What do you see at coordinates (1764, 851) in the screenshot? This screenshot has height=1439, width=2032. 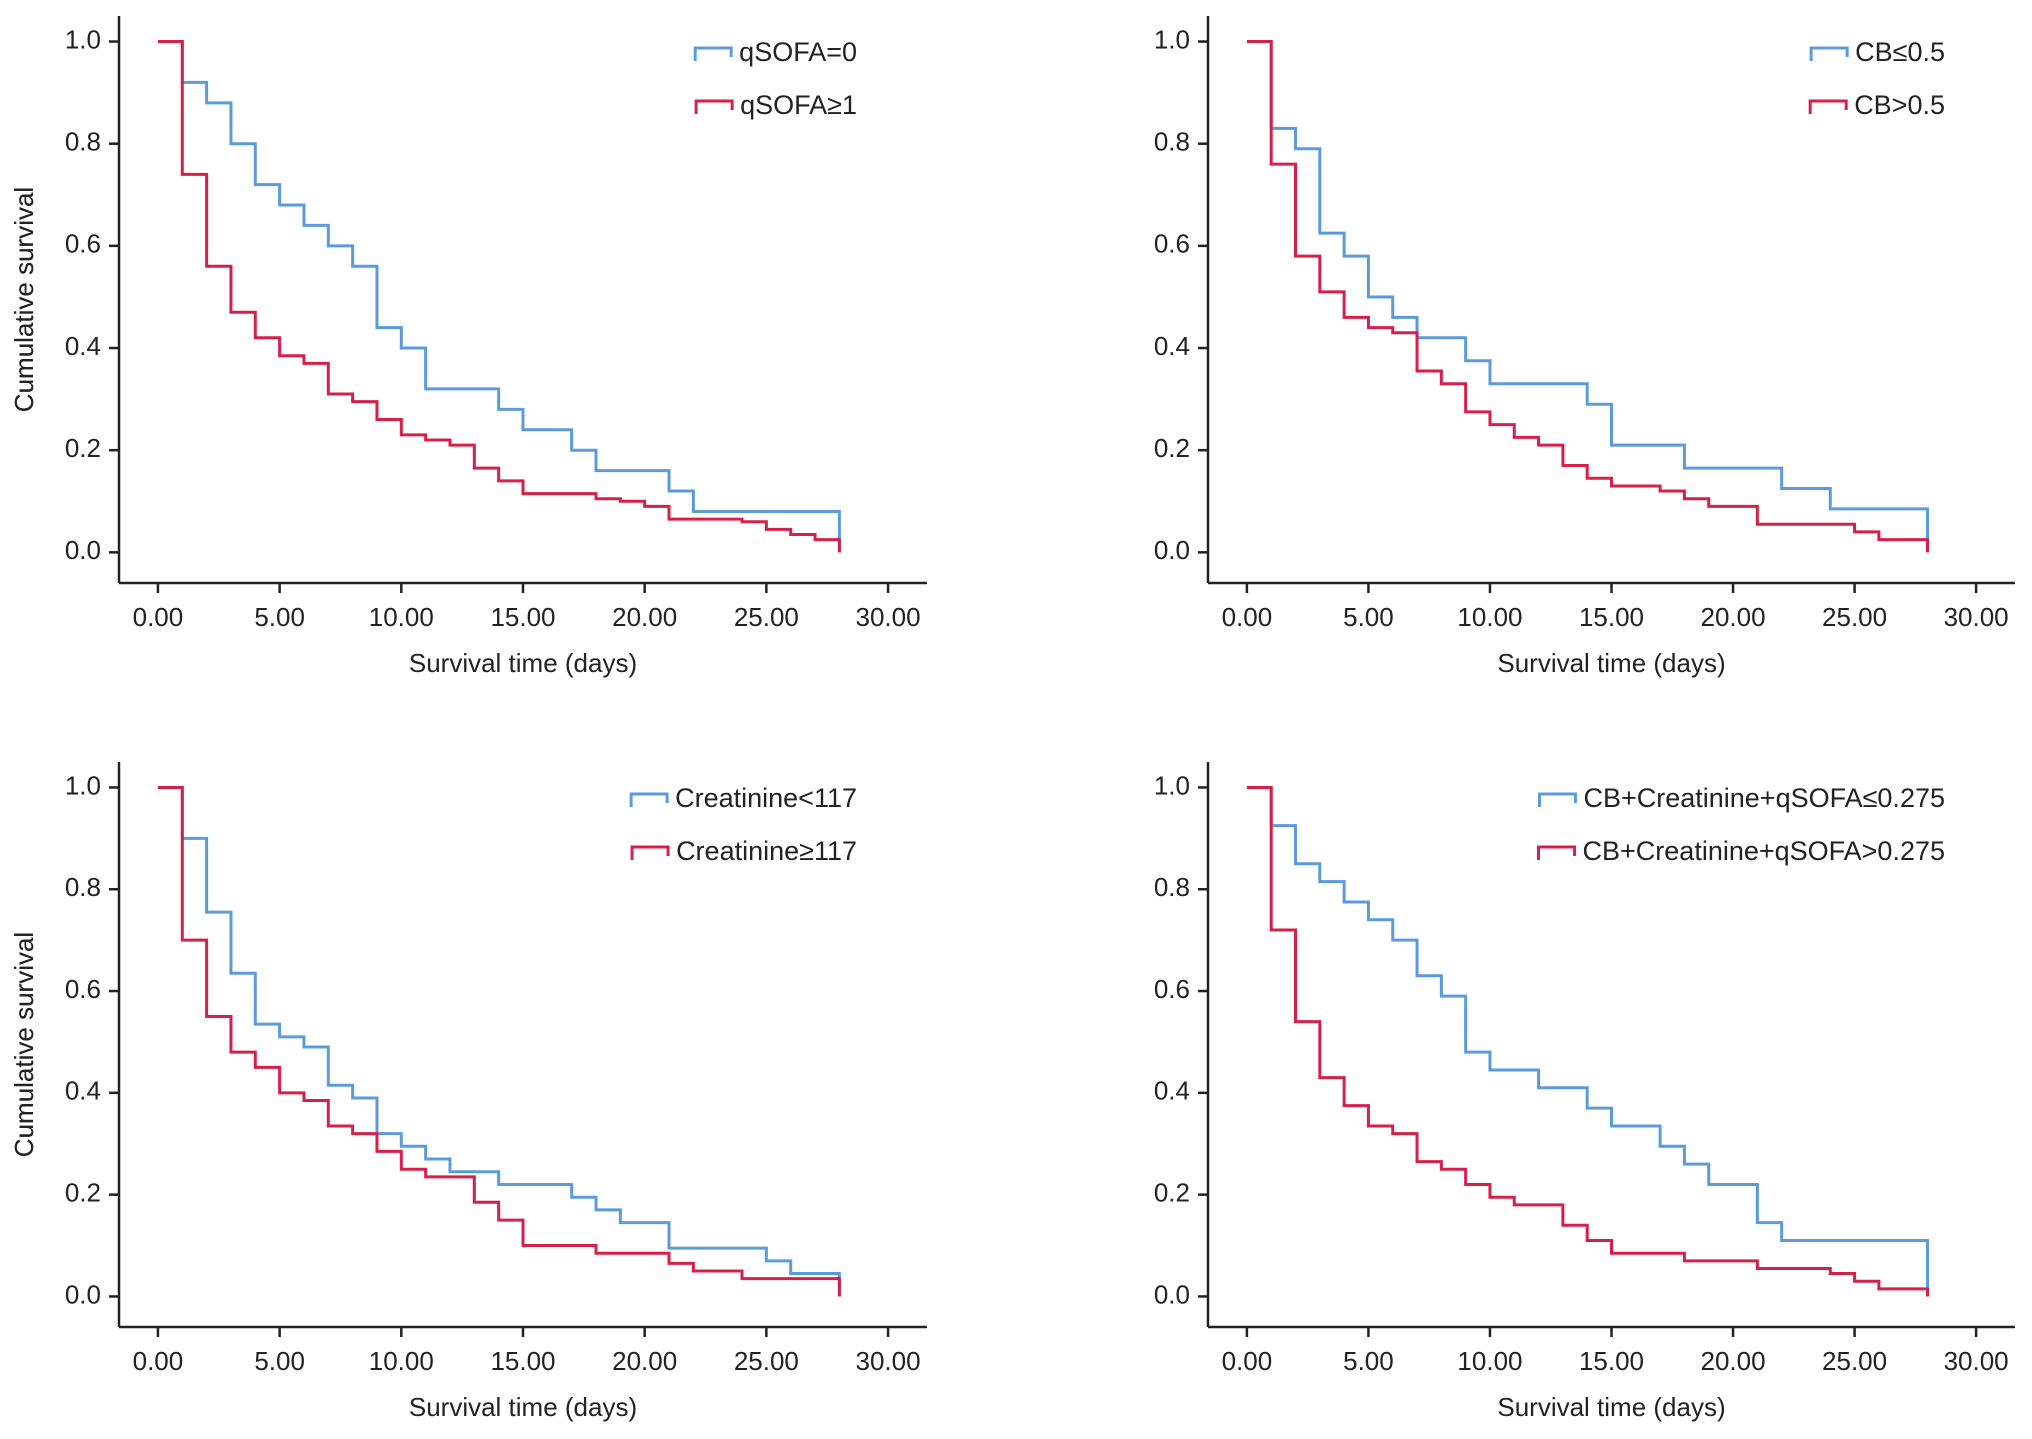 I see `legend-label: CB+Creatinine+qSOFA>0.275` at bounding box center [1764, 851].